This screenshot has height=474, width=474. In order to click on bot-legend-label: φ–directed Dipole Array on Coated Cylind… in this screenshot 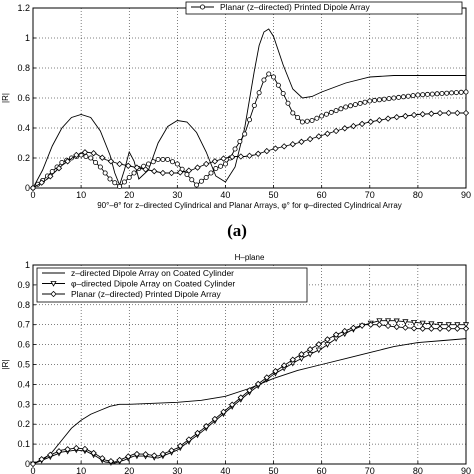, I will do `click(153, 284)`.